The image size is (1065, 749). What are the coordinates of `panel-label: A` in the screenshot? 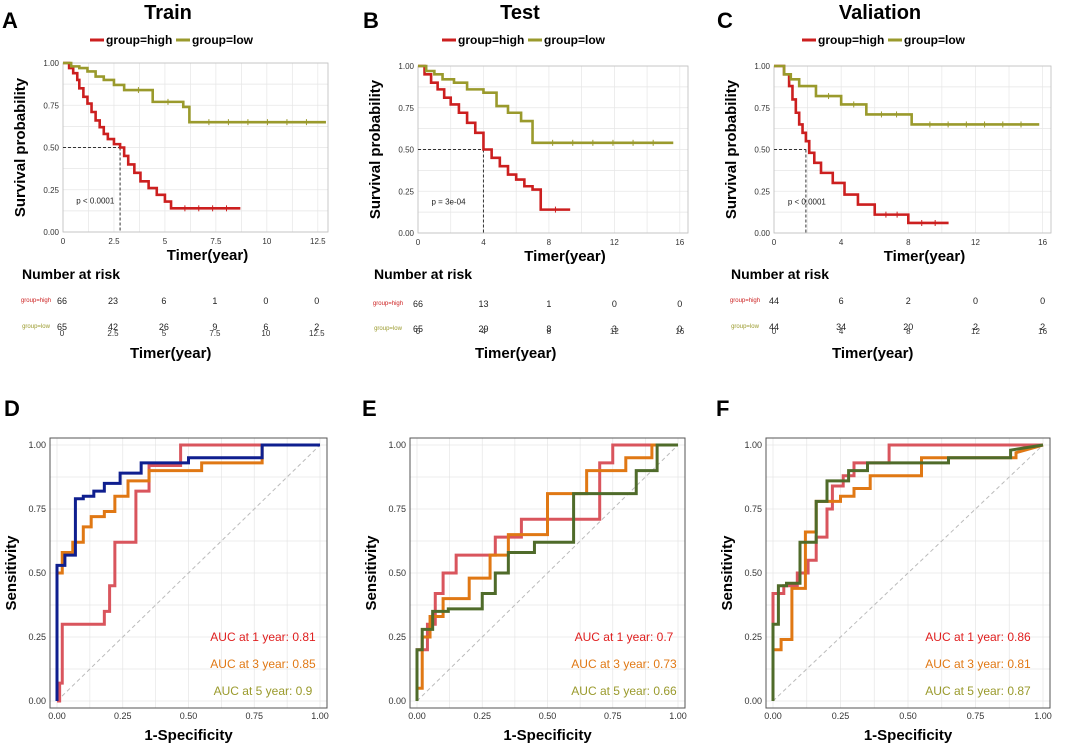 It's located at (10, 20).